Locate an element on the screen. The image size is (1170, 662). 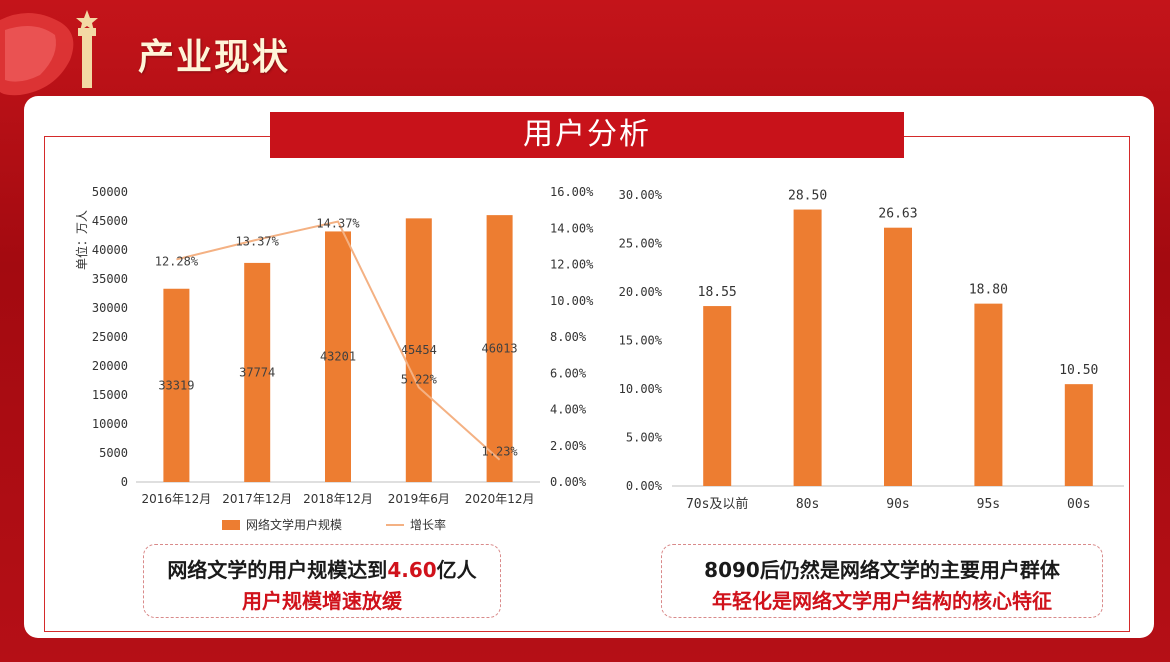
flag-icon is located at coordinates (49, 53).